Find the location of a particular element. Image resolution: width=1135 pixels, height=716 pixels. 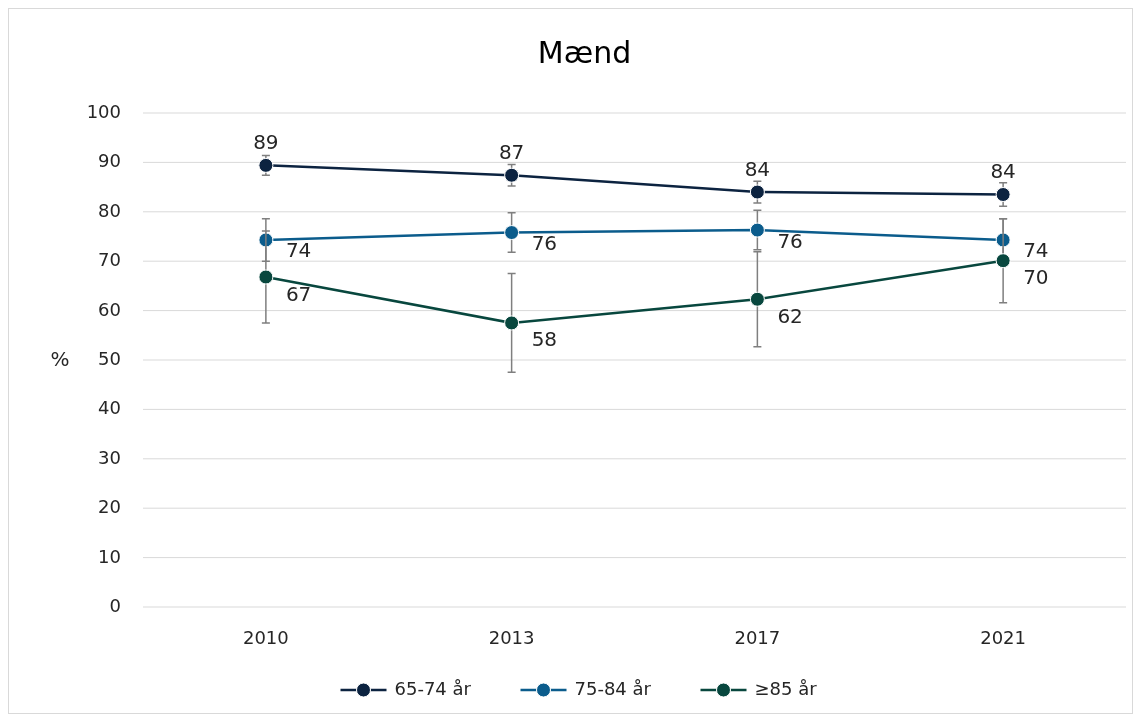

y-axis-title: % is located at coordinates (60, 358).